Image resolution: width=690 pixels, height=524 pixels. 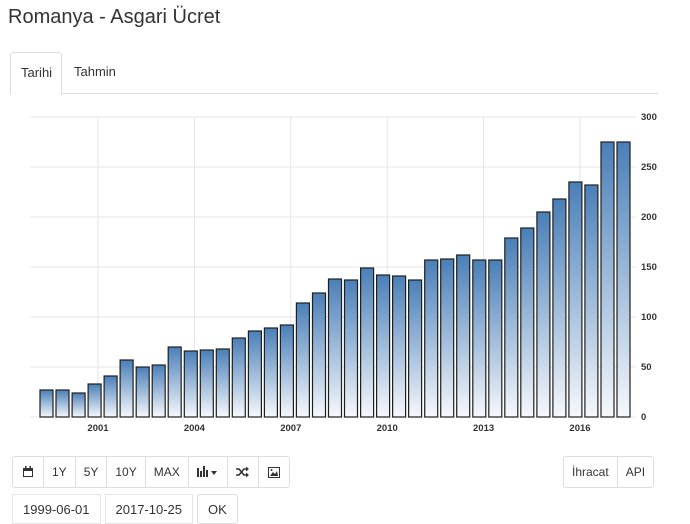 What do you see at coordinates (649, 167) in the screenshot?
I see `y-tick-label: 250` at bounding box center [649, 167].